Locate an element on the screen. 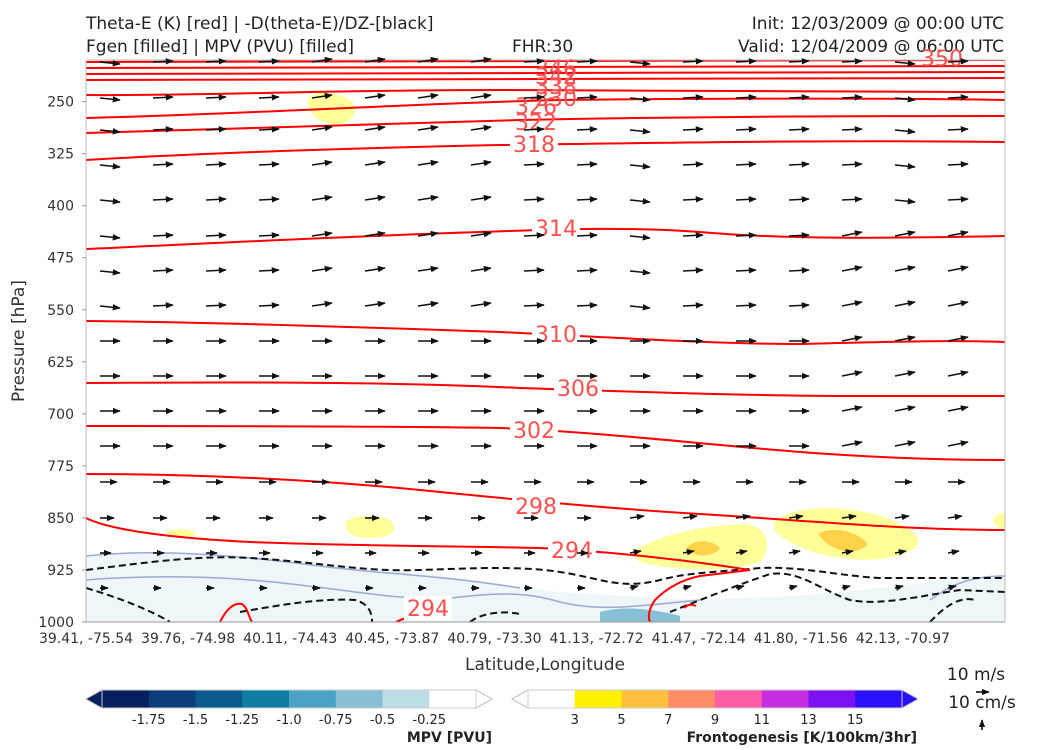 The image size is (1050, 750). x-tick-label: 39.76, -74.98 is located at coordinates (188, 639).